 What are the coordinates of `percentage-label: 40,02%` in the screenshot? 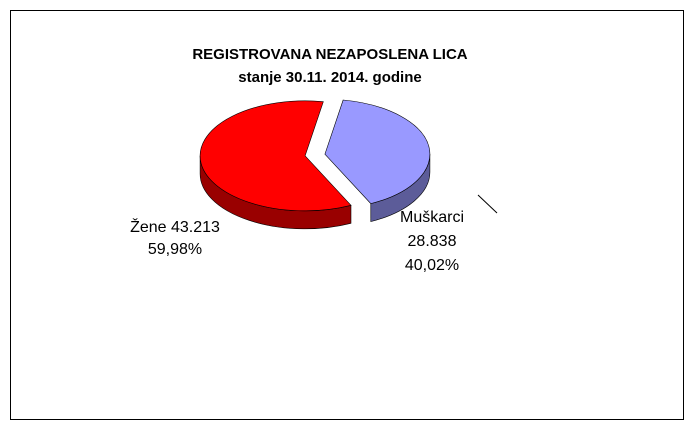 It's located at (432, 265).